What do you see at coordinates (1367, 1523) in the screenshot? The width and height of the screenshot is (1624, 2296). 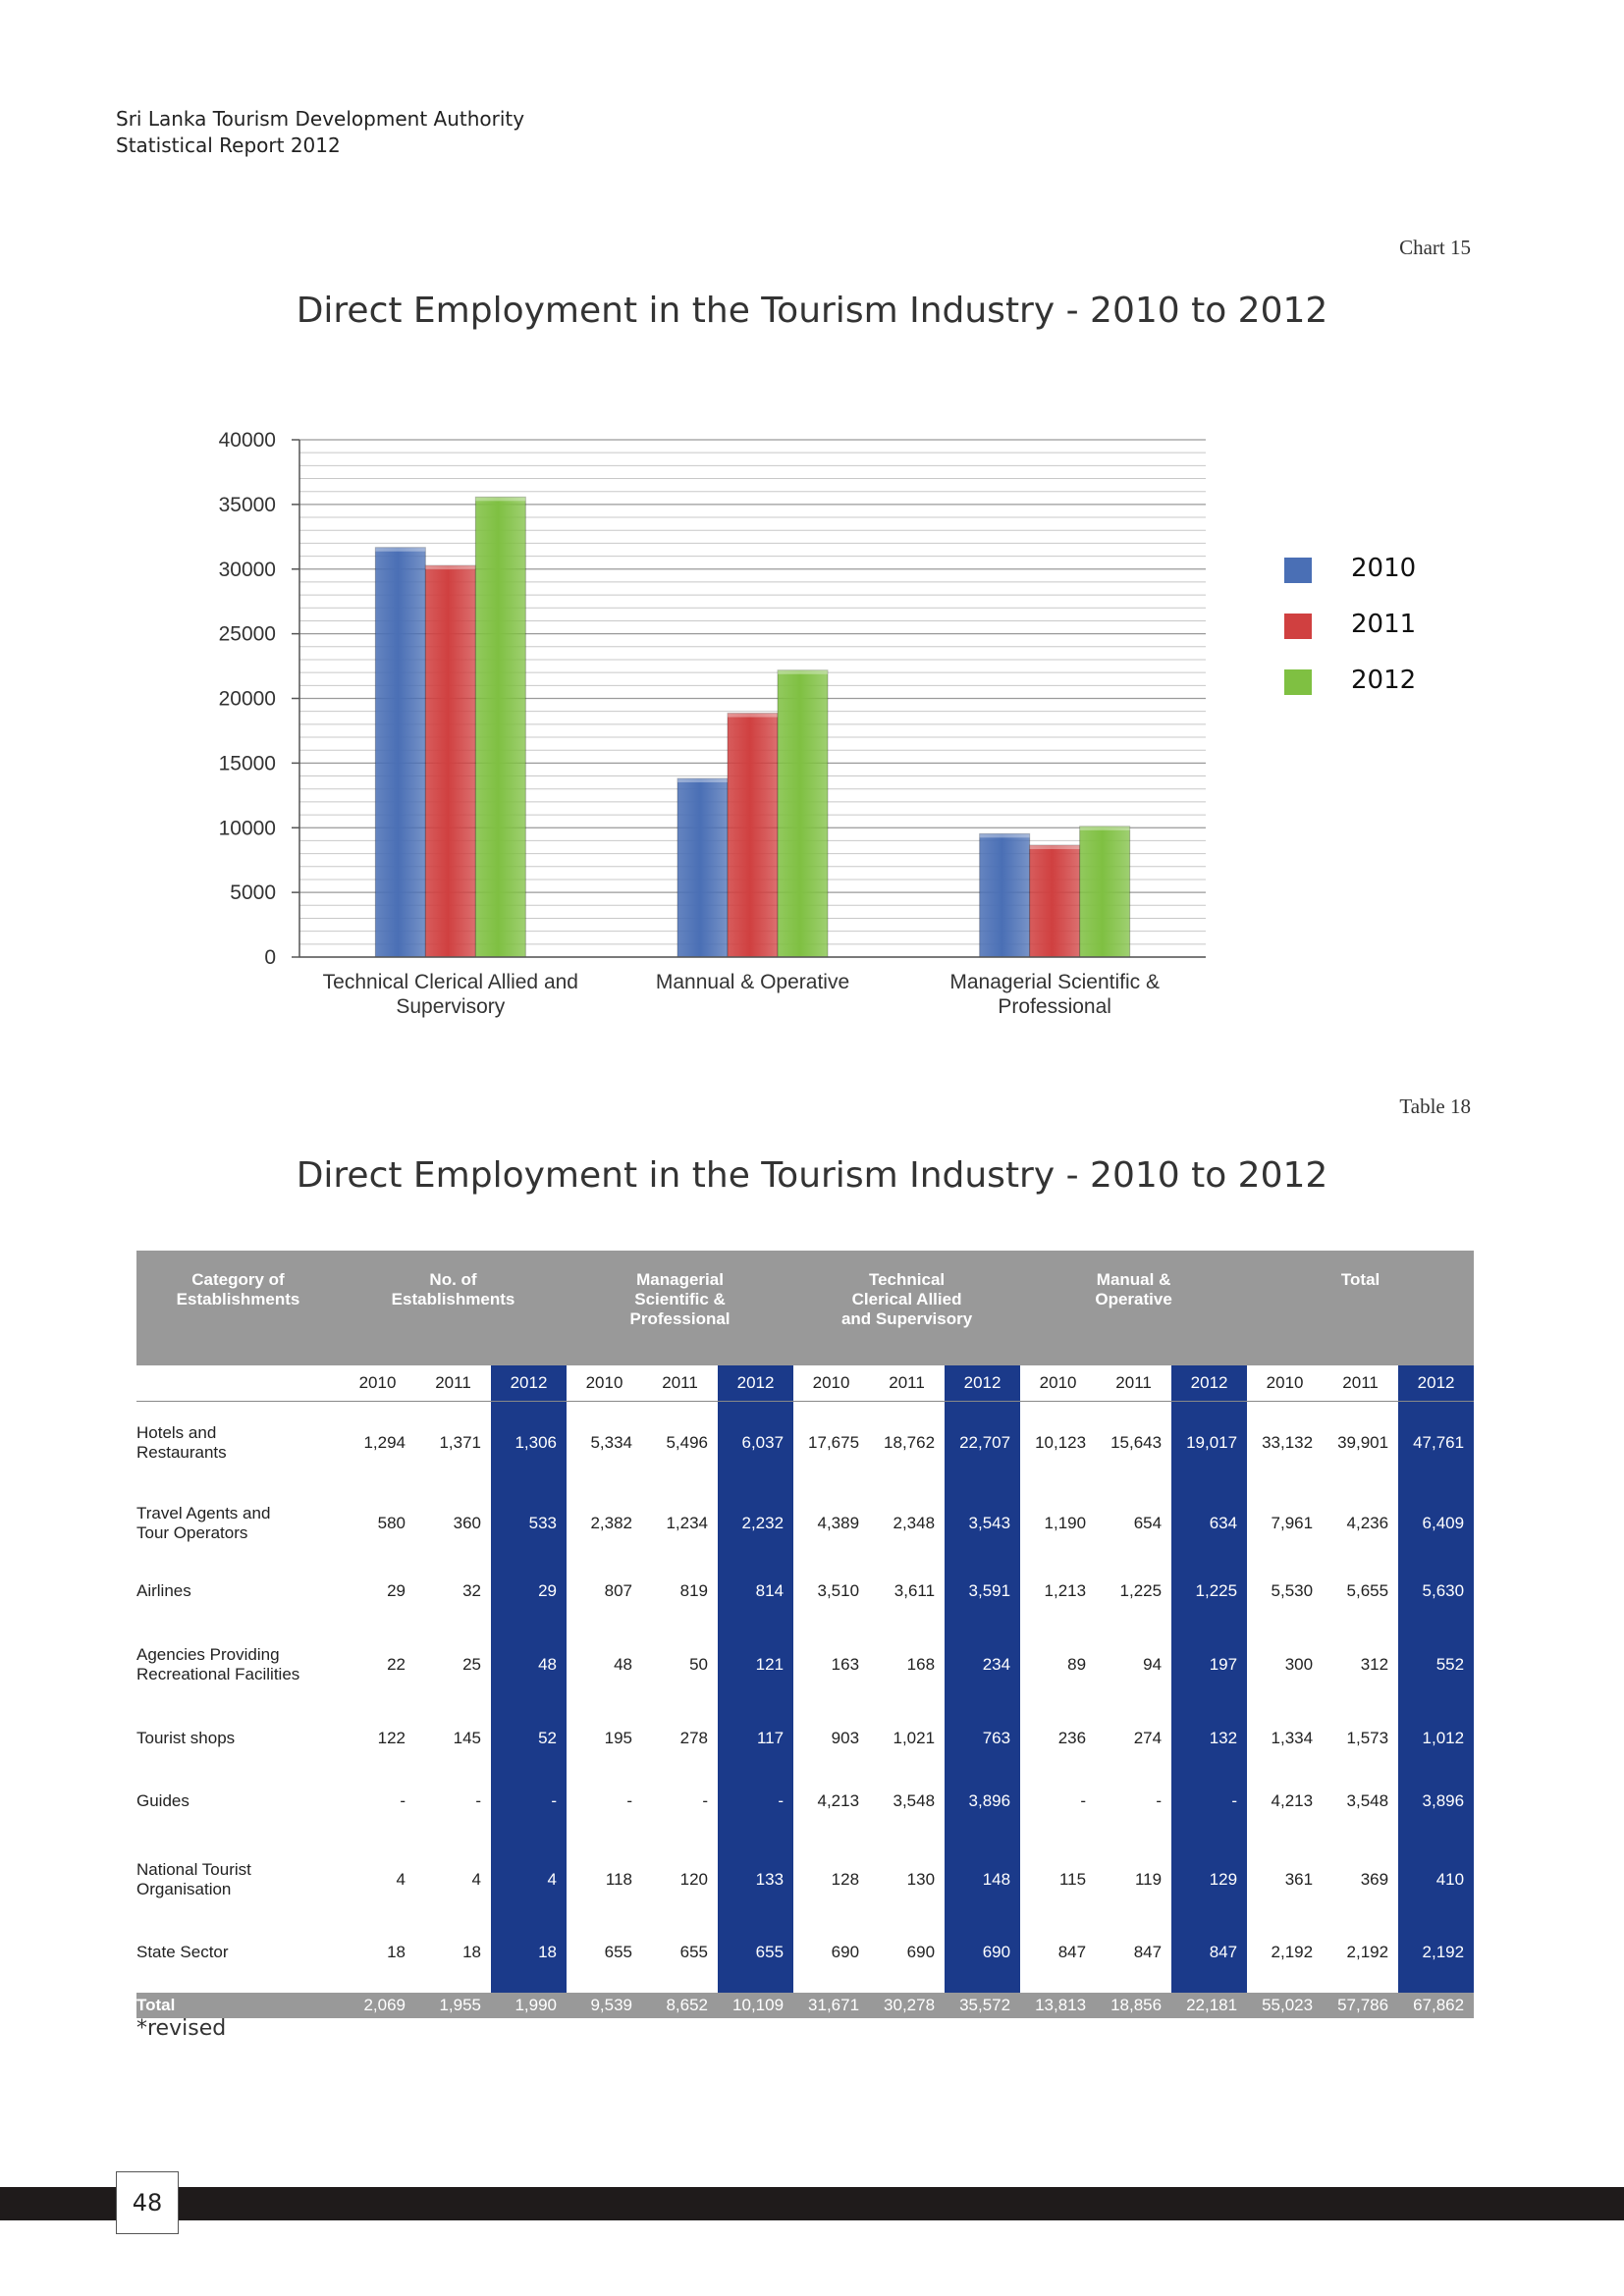 I see `value-cell: 4,236` at bounding box center [1367, 1523].